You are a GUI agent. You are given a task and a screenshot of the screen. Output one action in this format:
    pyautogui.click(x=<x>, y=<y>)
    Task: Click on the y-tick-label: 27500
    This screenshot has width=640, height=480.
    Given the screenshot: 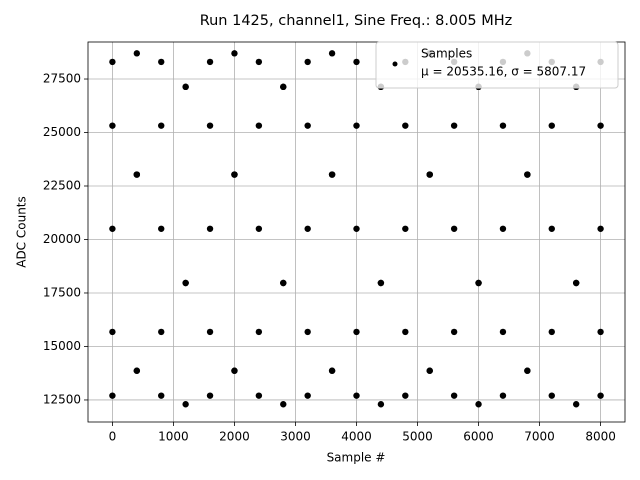 What is the action you would take?
    pyautogui.click(x=62, y=79)
    